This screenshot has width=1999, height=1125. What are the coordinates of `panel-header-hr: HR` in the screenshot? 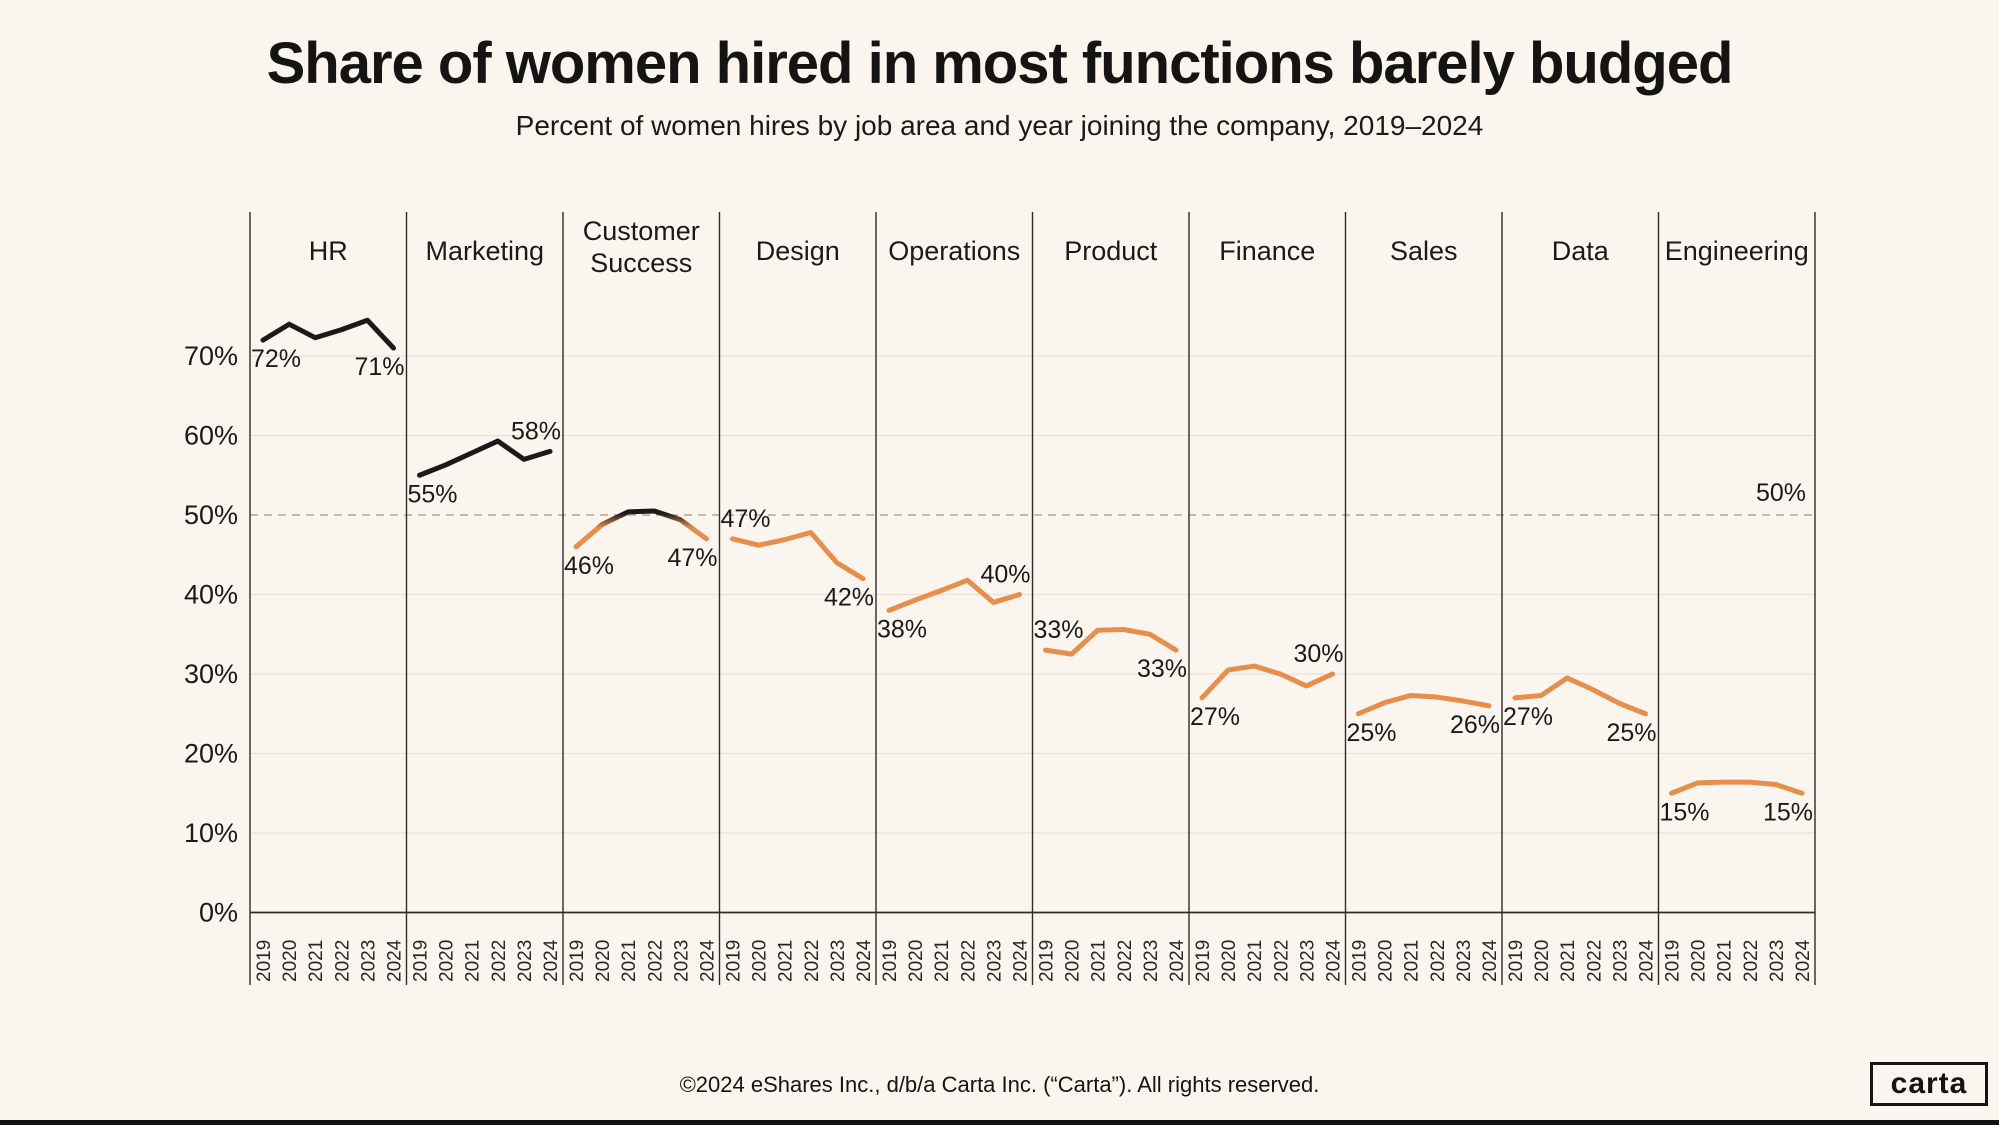 It's located at (328, 251).